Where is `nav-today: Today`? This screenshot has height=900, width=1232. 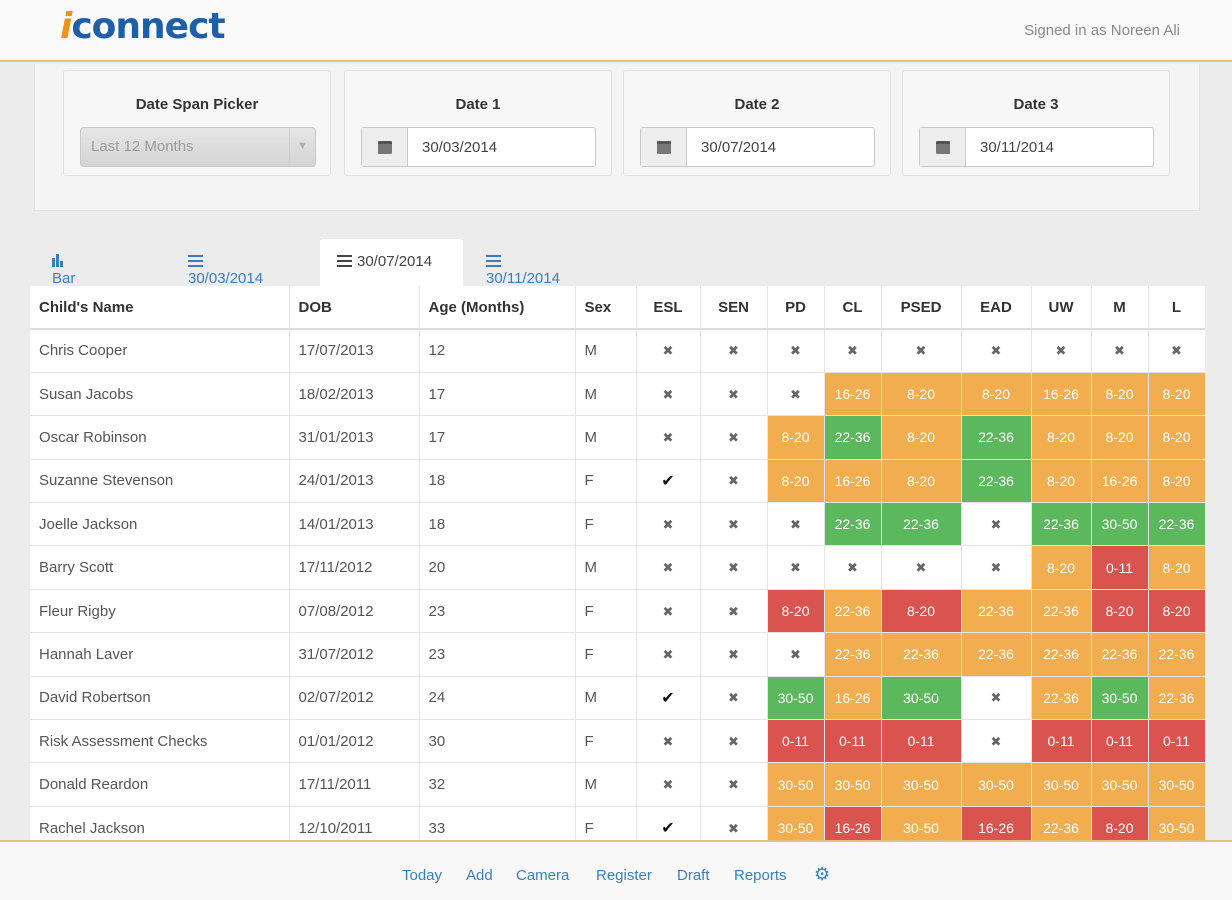 nav-today: Today is located at coordinates (422, 875).